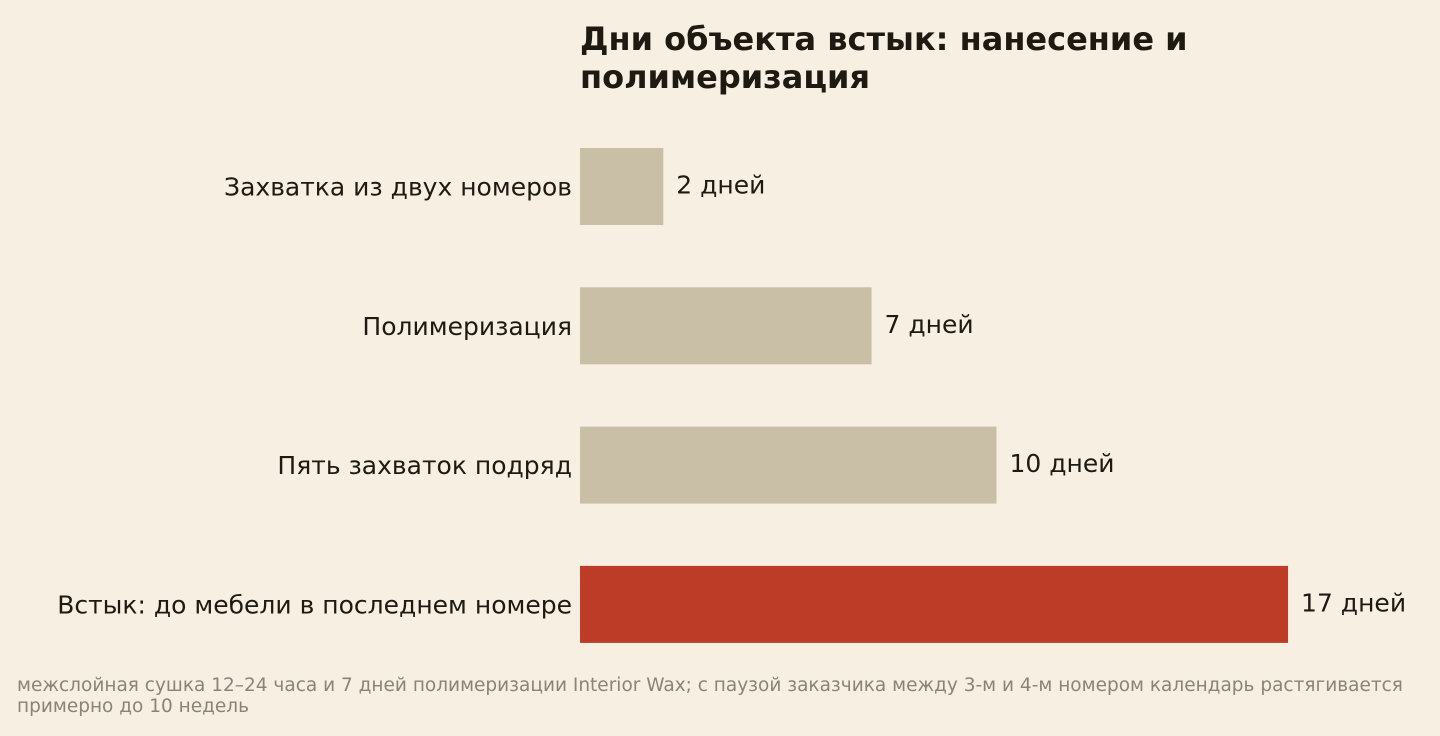  I want to click on value-label-2: 7 дней, so click(929, 324).